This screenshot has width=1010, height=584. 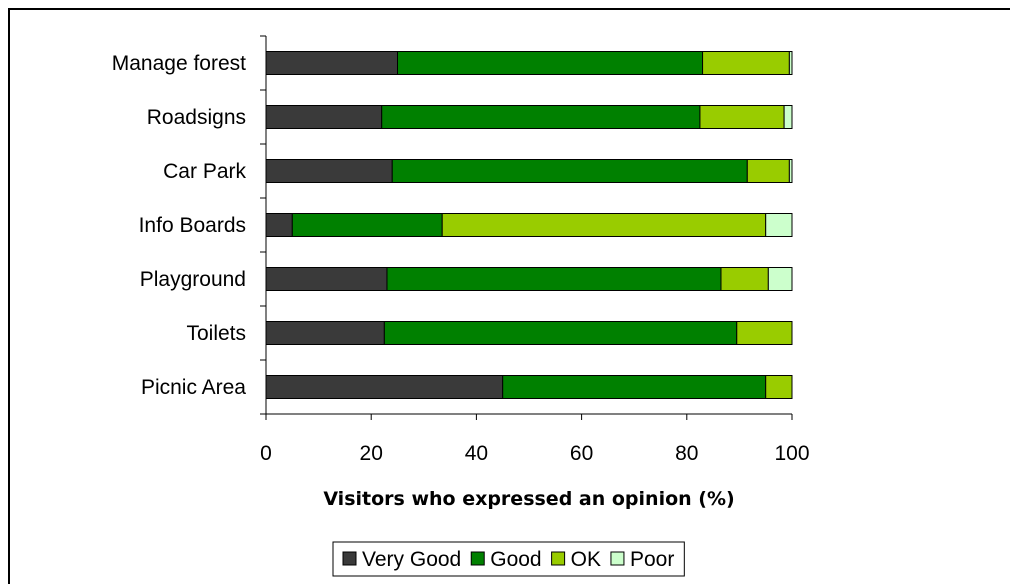 I want to click on legend-swatch-ok, so click(x=558, y=558).